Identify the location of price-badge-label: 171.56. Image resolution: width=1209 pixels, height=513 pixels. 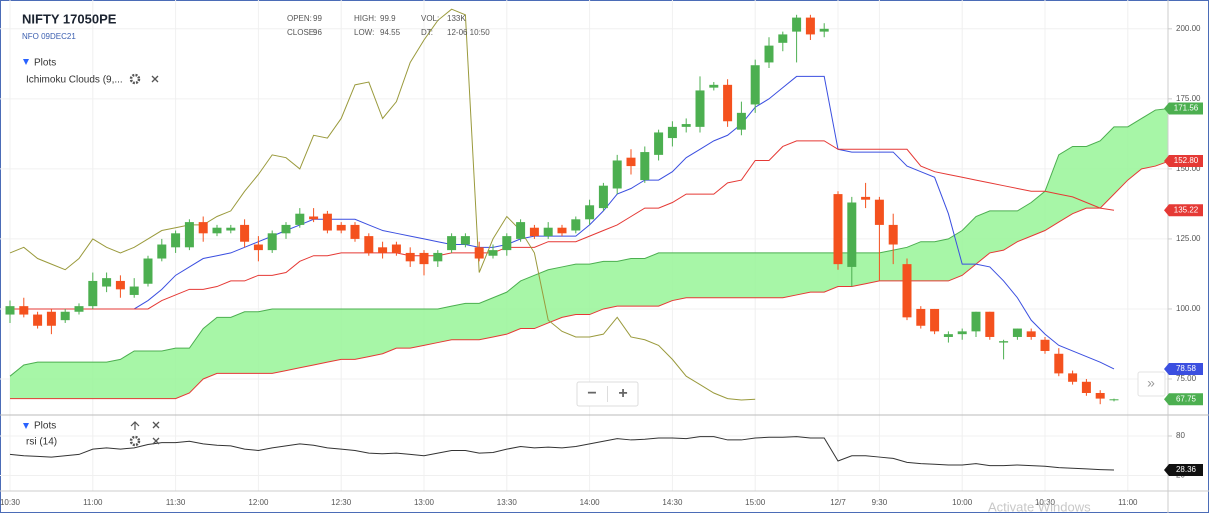
(1186, 108).